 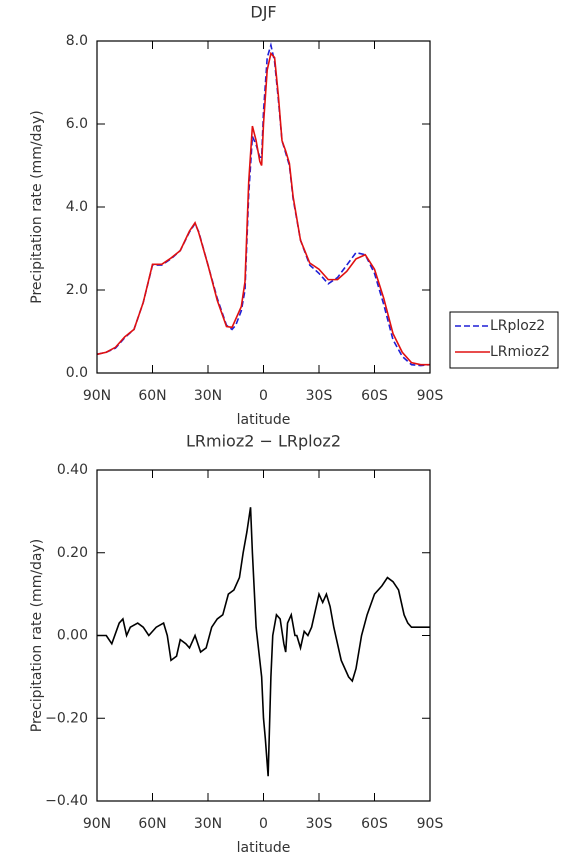 I want to click on y-tick-label: 8.0, so click(x=77, y=41).